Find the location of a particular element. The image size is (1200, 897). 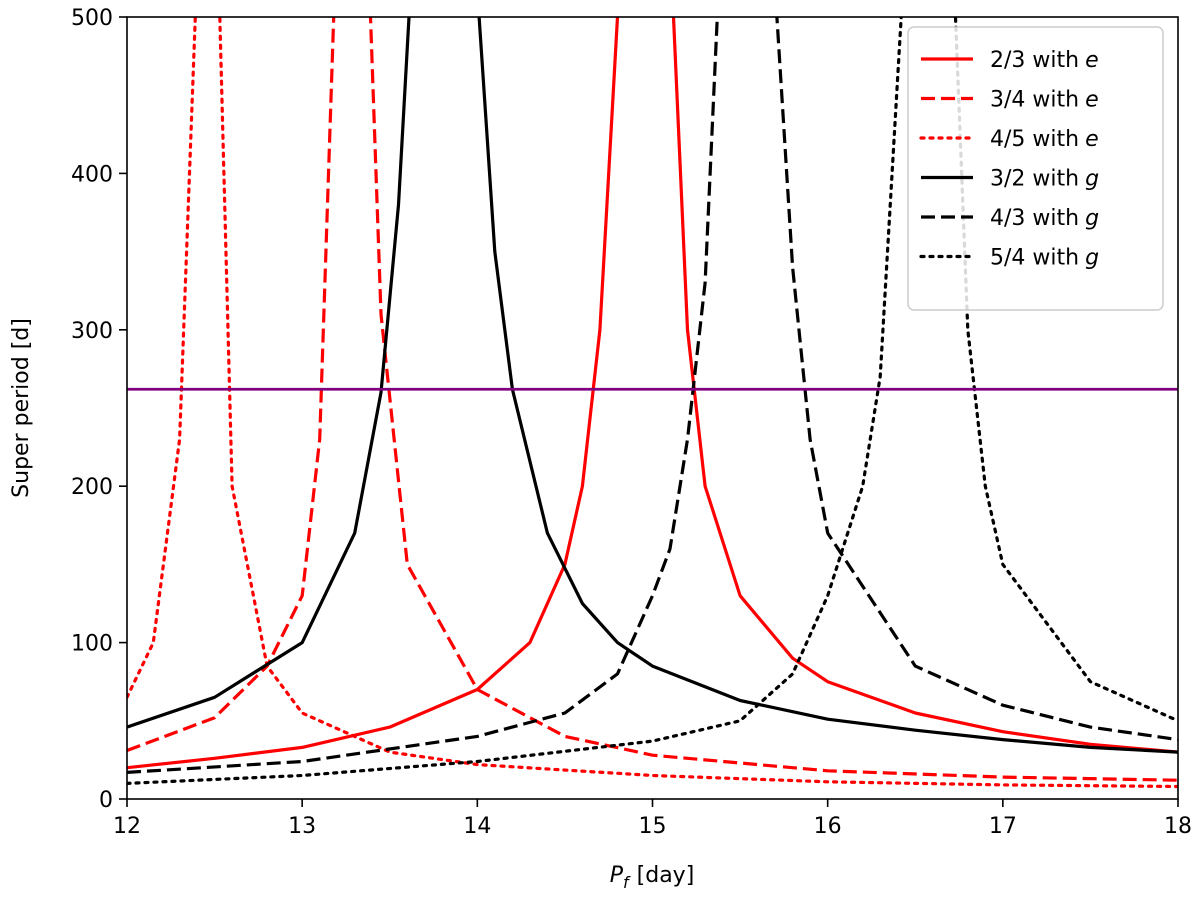

y-tick-label: 300 is located at coordinates (92, 331).